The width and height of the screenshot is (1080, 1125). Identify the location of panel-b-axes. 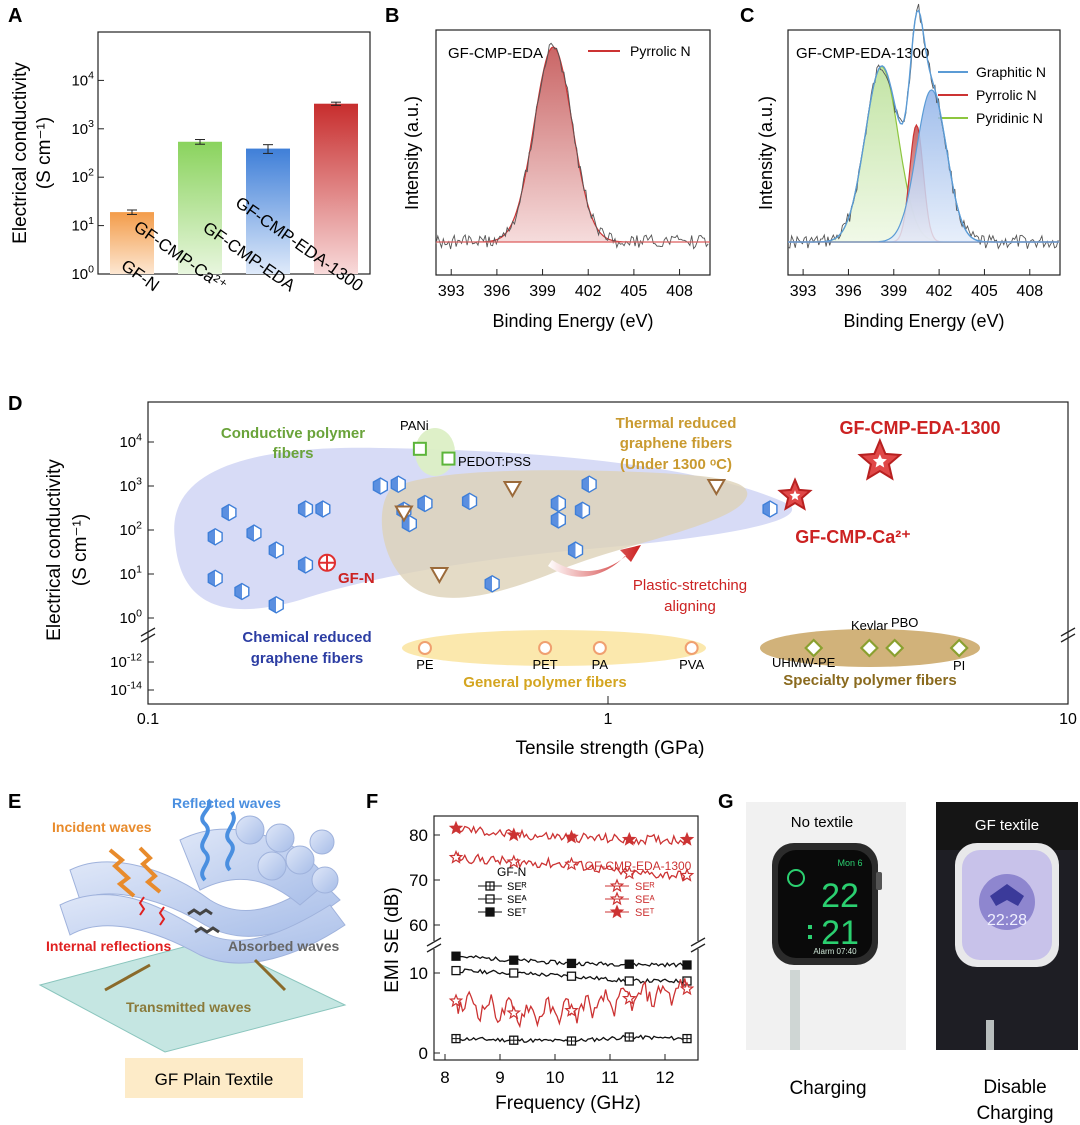
(573, 152).